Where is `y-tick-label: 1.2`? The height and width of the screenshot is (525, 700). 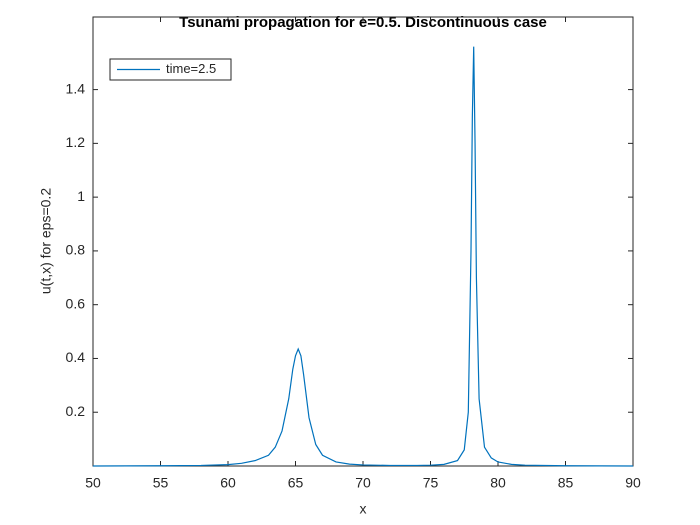
y-tick-label: 1.2 is located at coordinates (76, 142).